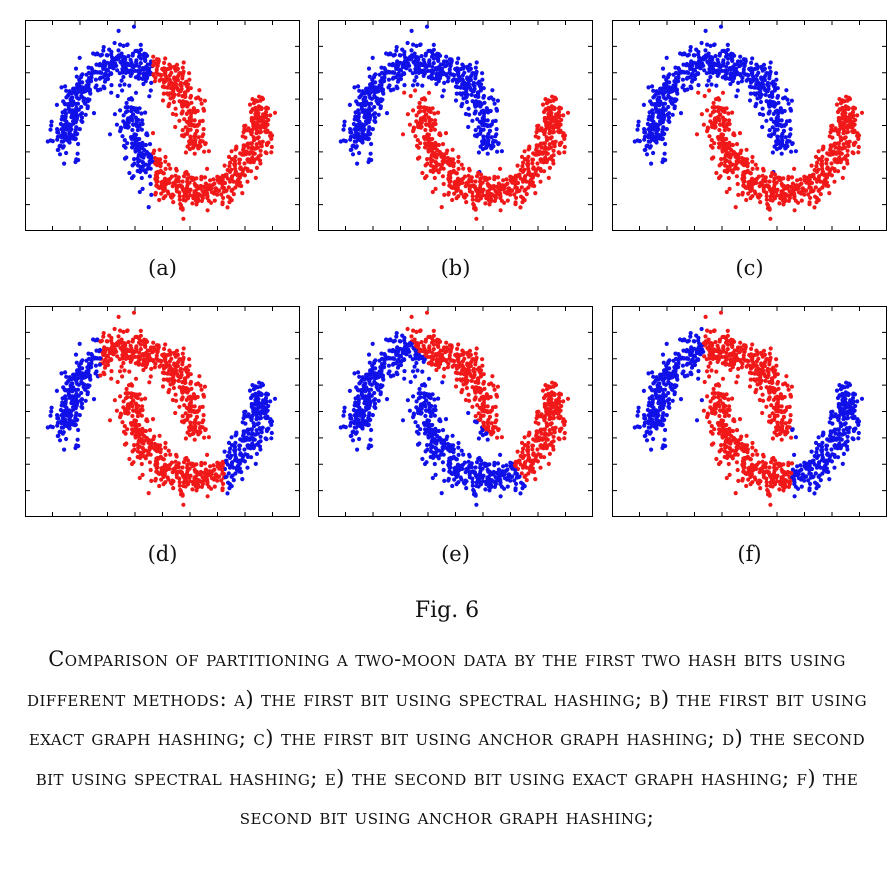 The image size is (894, 884). What do you see at coordinates (455, 125) in the screenshot?
I see `scatter-panel-b` at bounding box center [455, 125].